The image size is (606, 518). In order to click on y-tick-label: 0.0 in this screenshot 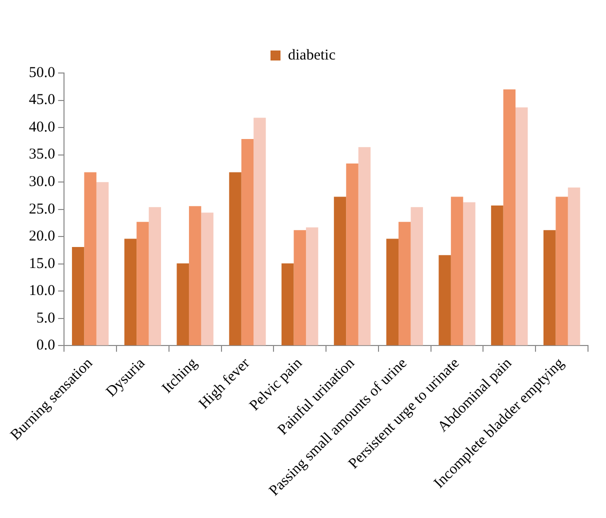, I will do `click(46, 346)`.